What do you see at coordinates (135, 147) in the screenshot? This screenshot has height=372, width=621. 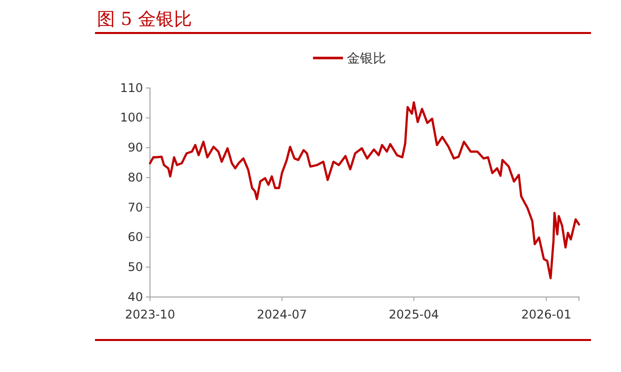 I see `y-tick-label: 90` at bounding box center [135, 147].